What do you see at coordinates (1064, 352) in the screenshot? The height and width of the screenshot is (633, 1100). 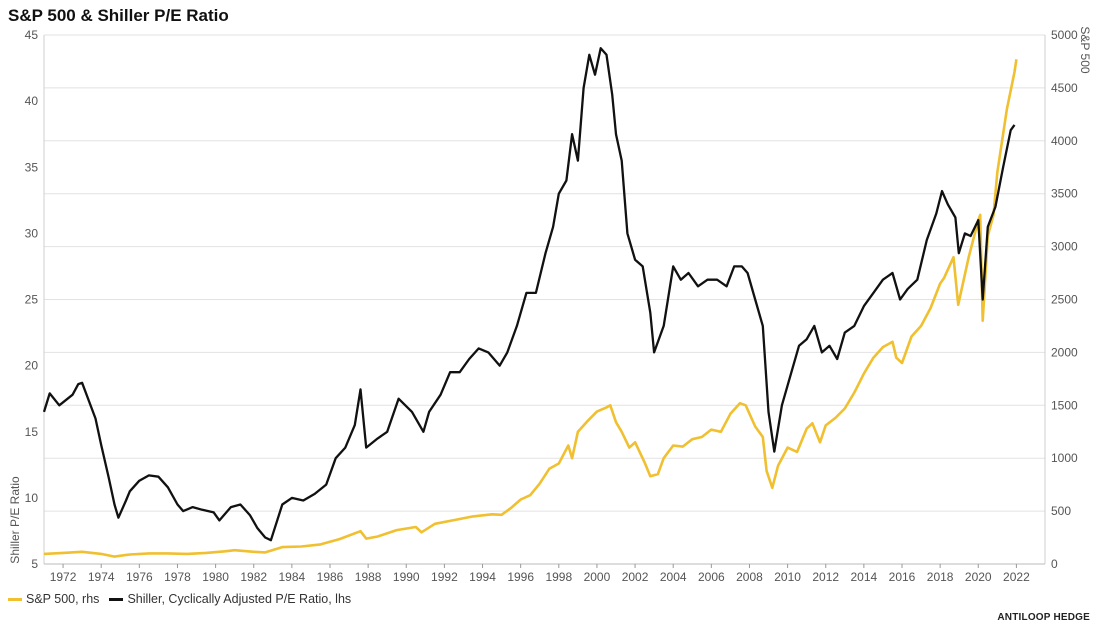 I see `y-right-tick-label: 2000` at bounding box center [1064, 352].